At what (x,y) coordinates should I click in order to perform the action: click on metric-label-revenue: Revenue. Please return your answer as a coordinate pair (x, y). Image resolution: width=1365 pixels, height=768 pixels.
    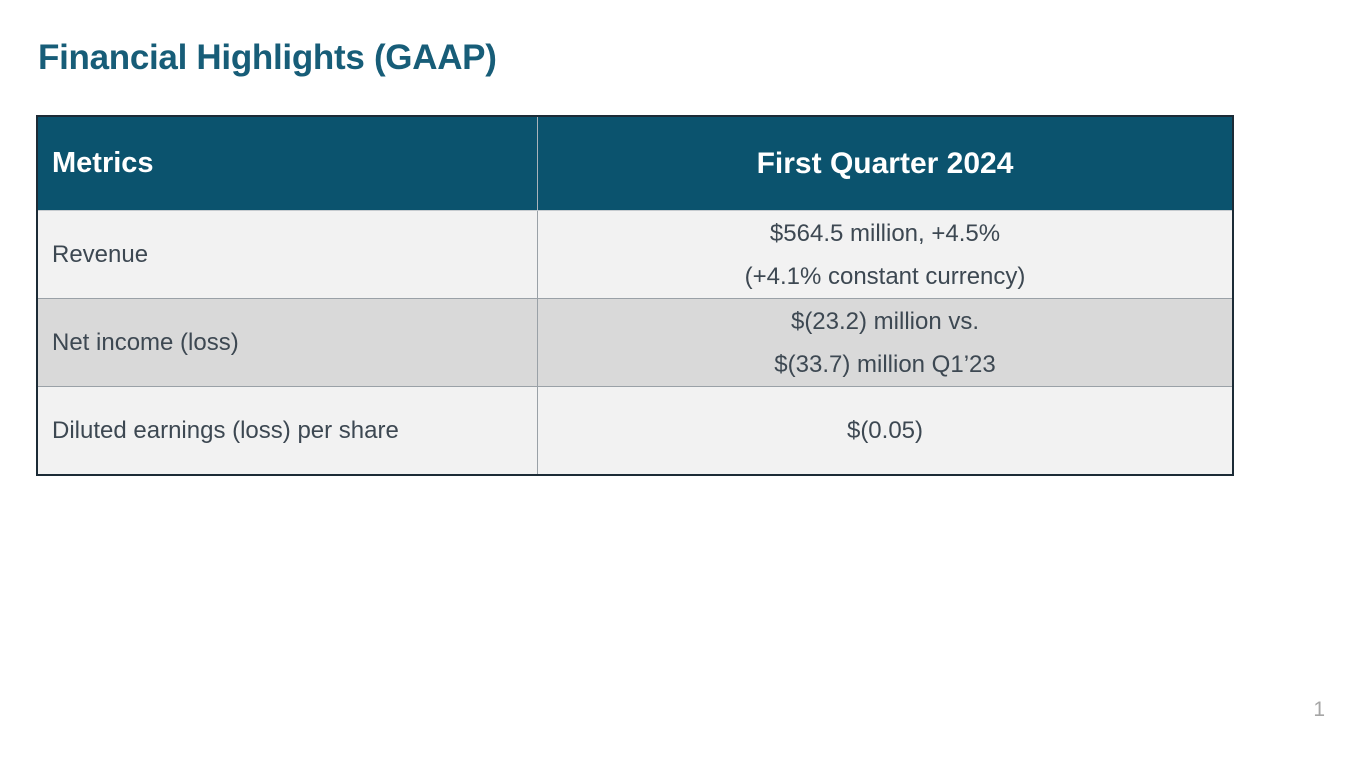
    Looking at the image, I should click on (288, 254).